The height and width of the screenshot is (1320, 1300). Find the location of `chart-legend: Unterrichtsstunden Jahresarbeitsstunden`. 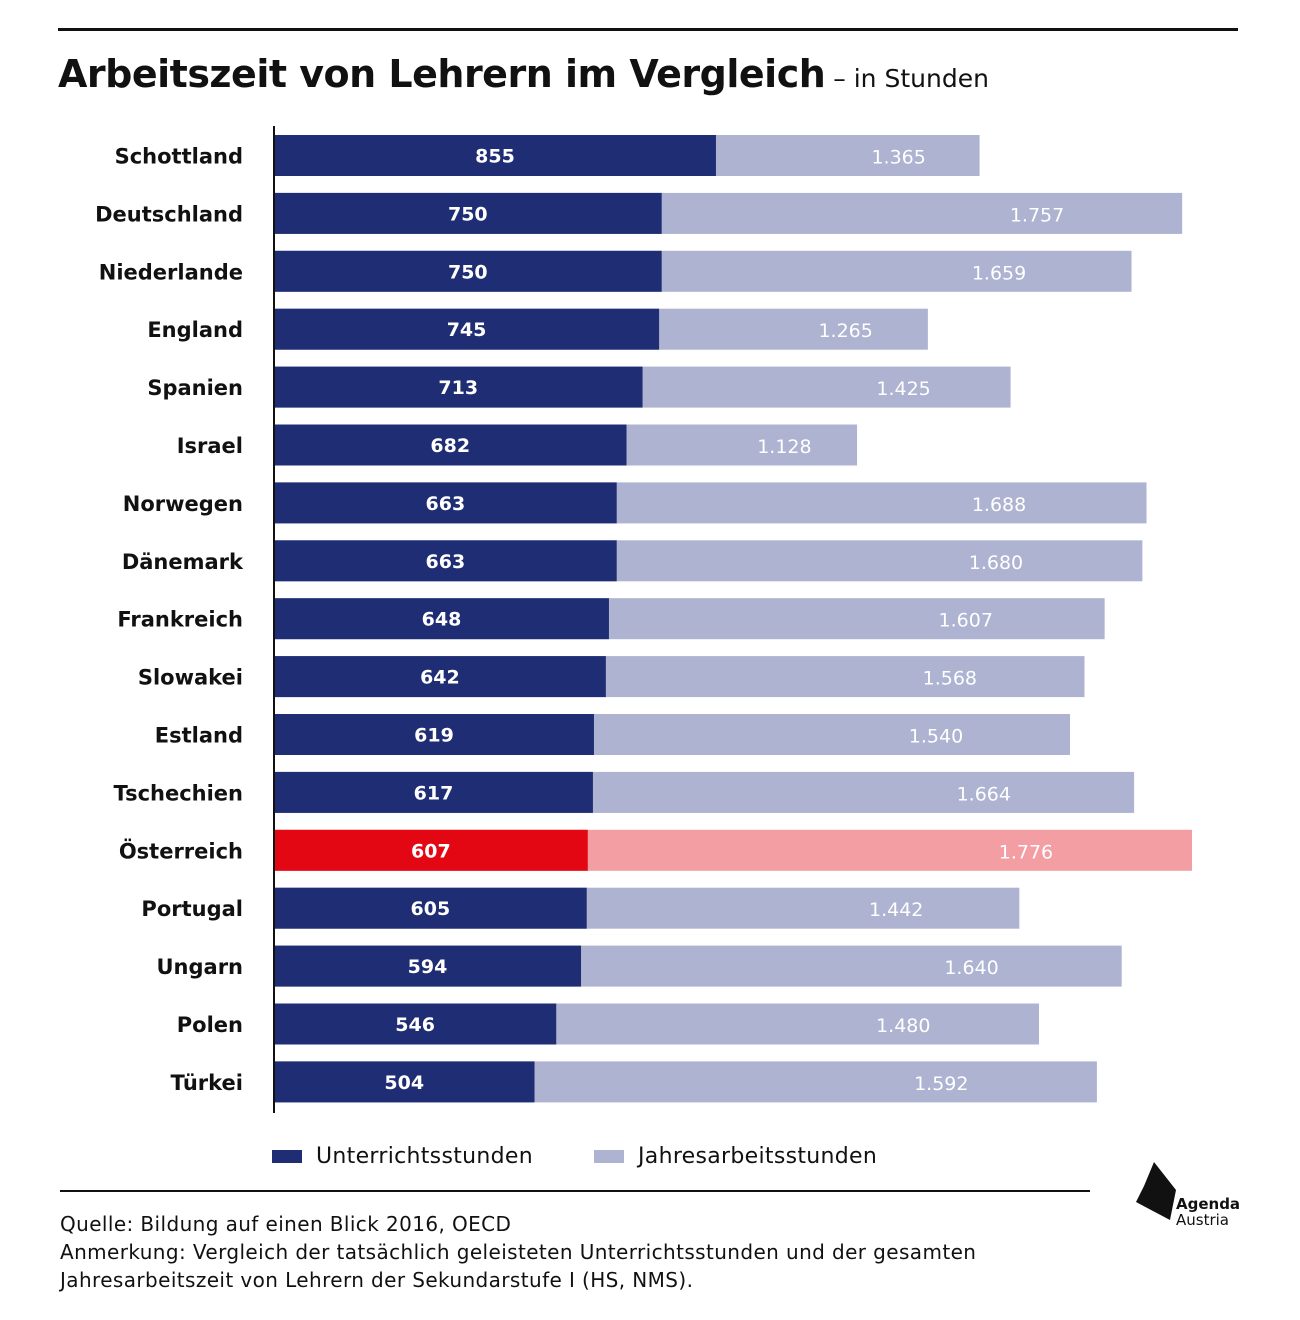

chart-legend: Unterrichtsstunden Jahresarbeitsstunden is located at coordinates (650, 1159).